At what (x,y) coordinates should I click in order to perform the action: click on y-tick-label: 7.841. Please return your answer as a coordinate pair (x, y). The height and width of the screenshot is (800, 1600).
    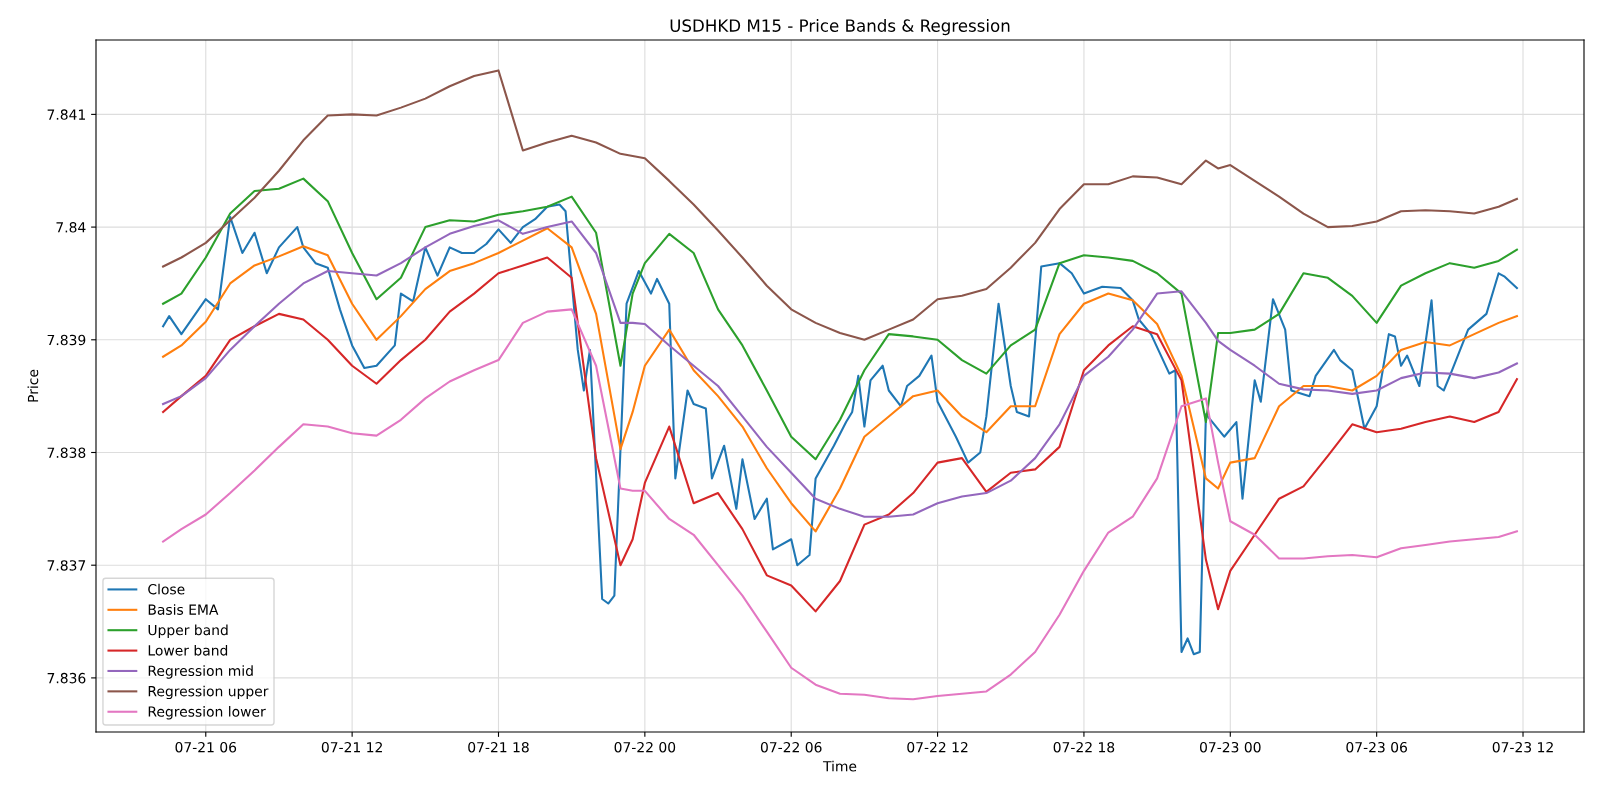
    Looking at the image, I should click on (66, 114).